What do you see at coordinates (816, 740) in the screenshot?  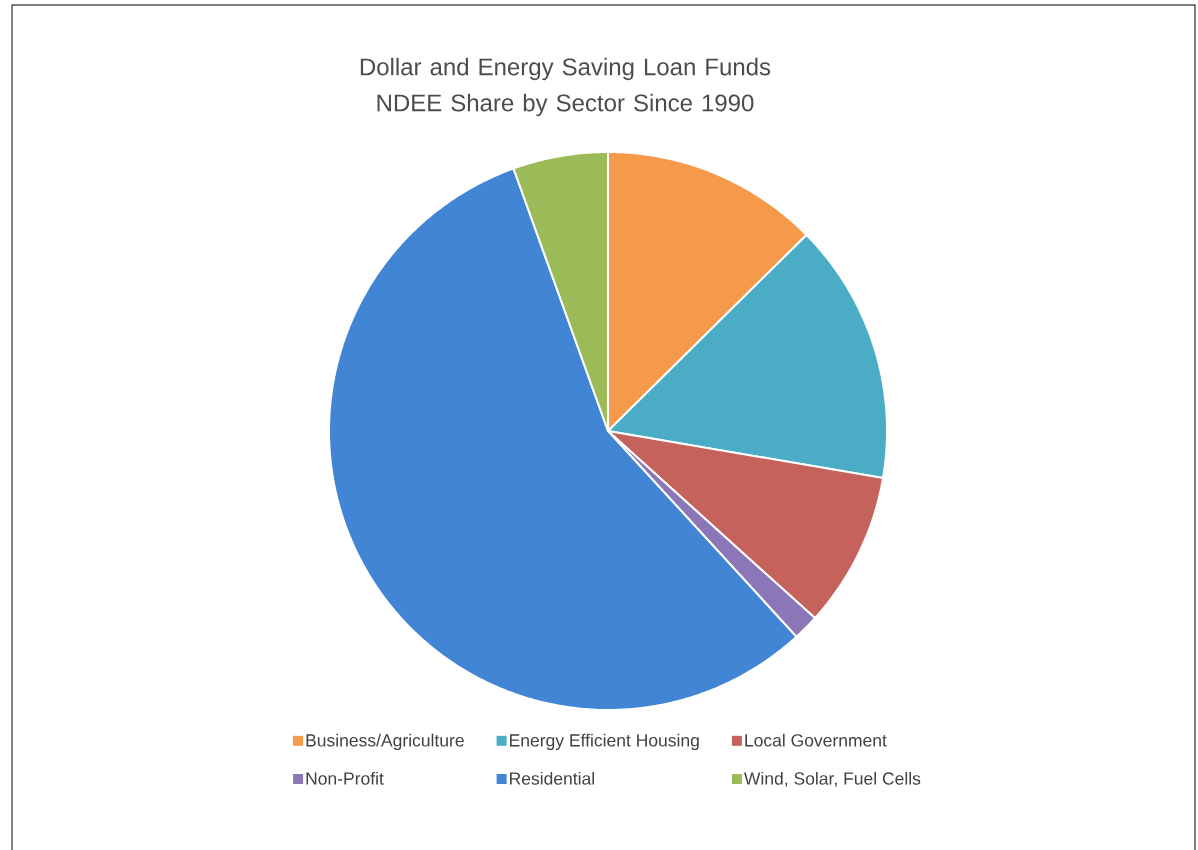 I see `legend-label: Local Government` at bounding box center [816, 740].